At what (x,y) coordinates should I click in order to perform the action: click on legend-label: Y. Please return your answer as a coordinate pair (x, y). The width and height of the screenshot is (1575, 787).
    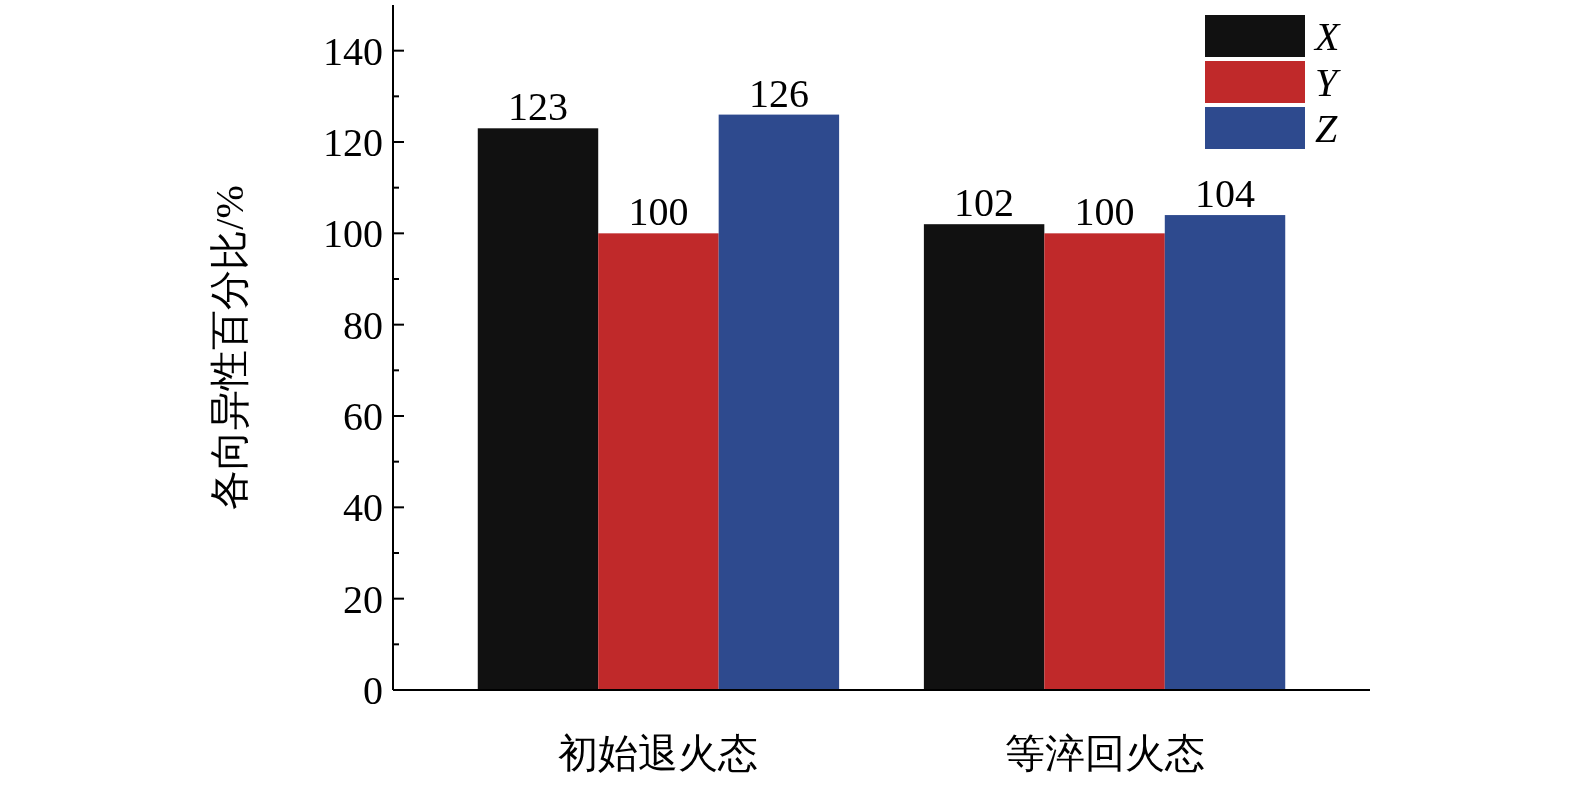
    Looking at the image, I should click on (1328, 82).